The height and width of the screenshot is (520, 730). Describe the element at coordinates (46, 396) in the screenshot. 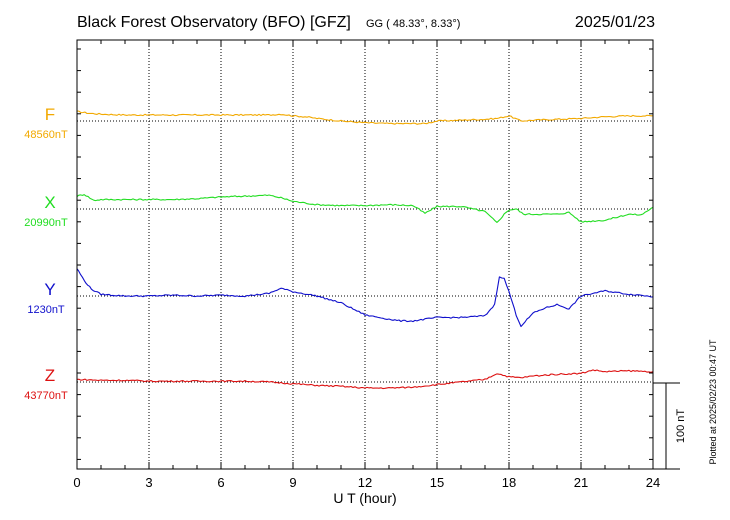

I see `series-baseline-z: 43770nT` at that location.